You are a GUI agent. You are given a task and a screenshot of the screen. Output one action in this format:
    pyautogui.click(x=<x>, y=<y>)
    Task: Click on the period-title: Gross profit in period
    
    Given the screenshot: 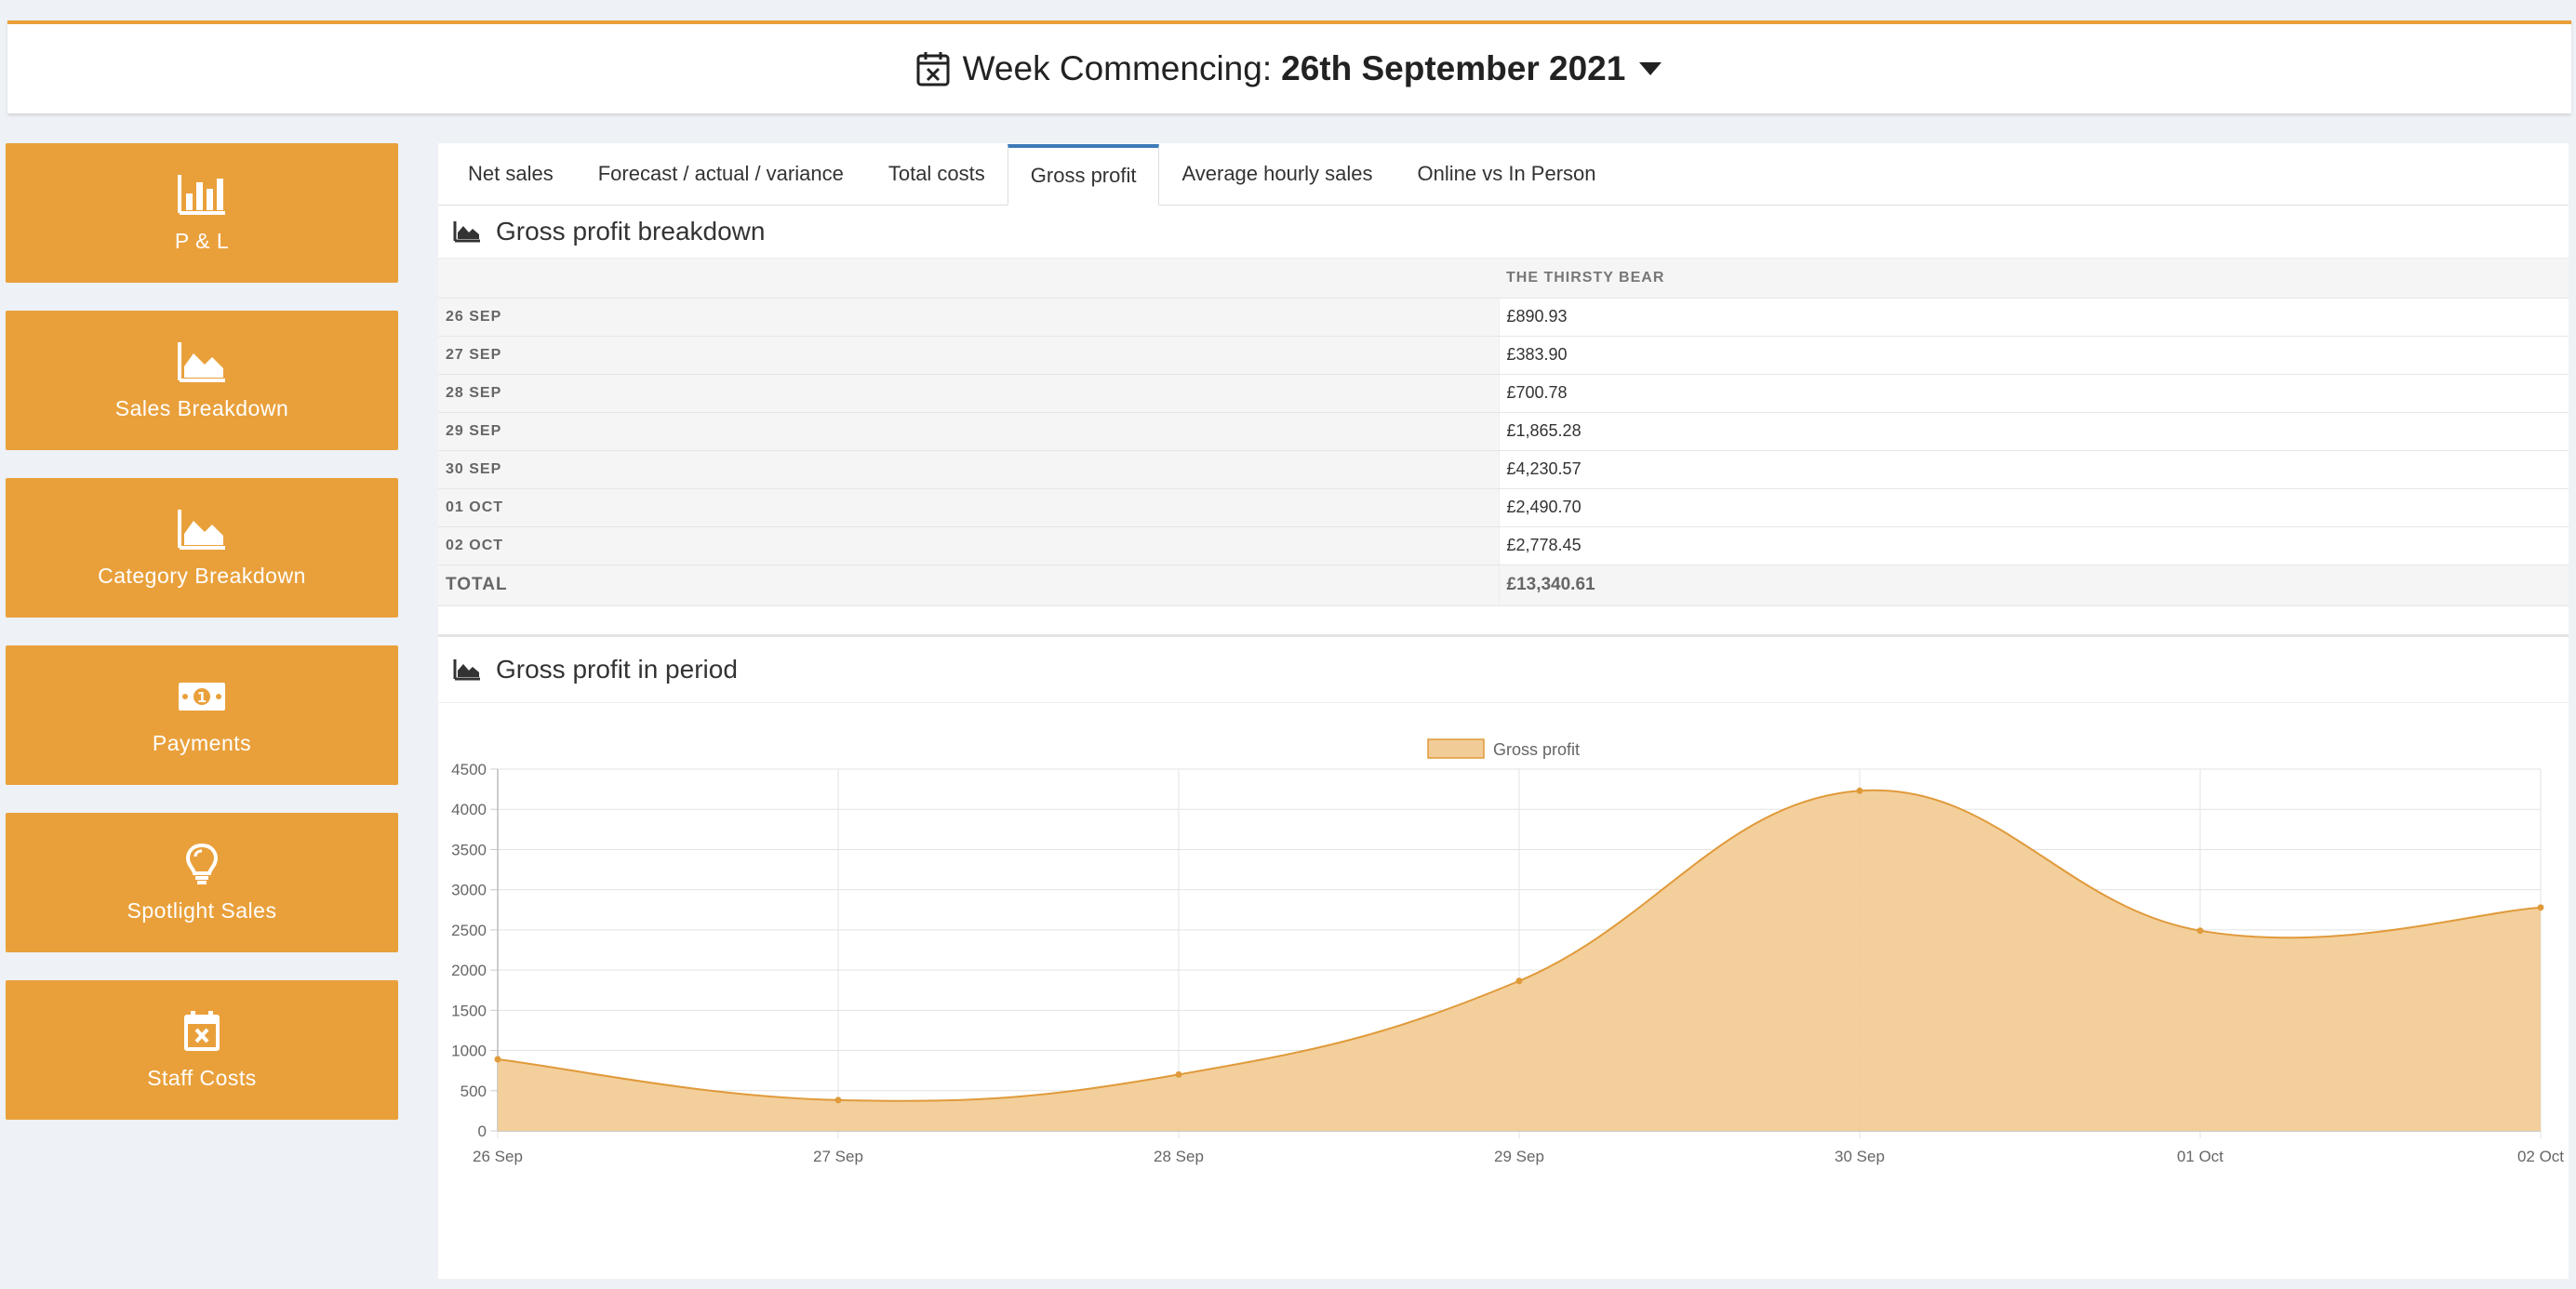 What is the action you would take?
    pyautogui.click(x=617, y=669)
    